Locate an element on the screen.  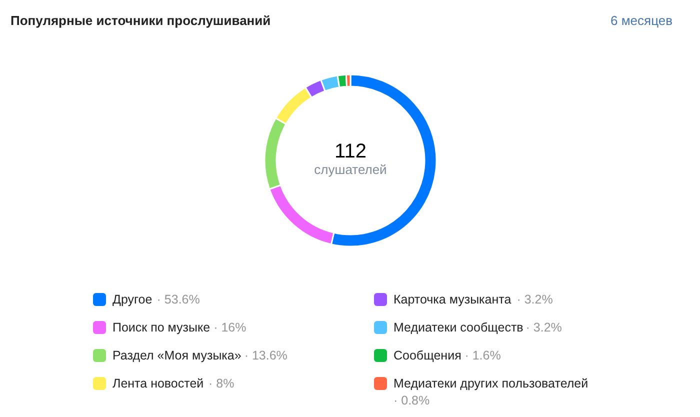
data-label: · 13.6% is located at coordinates (266, 355).